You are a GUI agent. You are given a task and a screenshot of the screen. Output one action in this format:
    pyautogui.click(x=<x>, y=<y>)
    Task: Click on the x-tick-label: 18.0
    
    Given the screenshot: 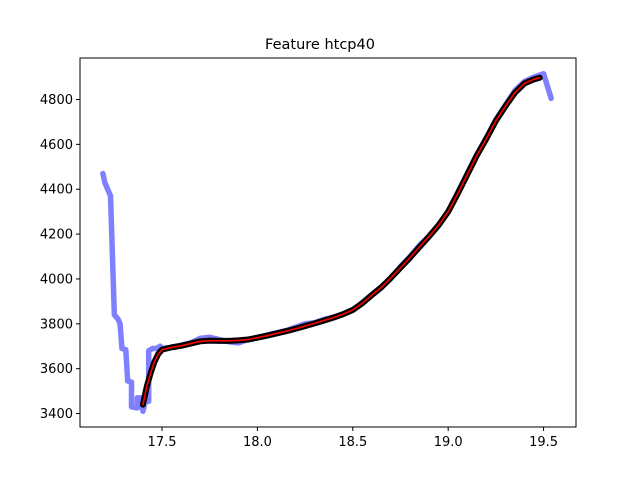 What is the action you would take?
    pyautogui.click(x=257, y=442)
    